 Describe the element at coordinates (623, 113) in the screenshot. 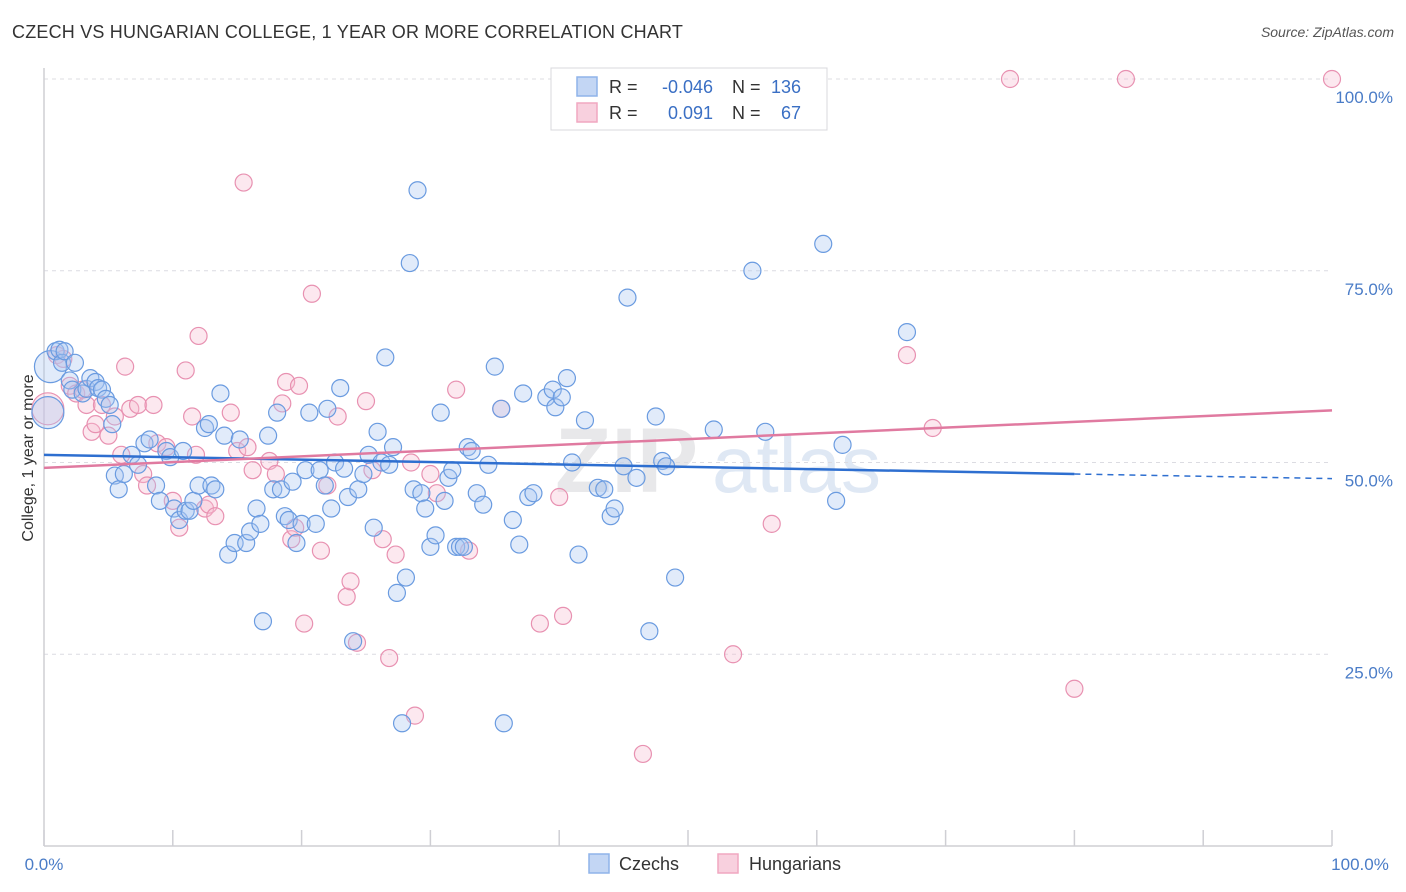

I see `hungarians-r-label: R =` at that location.